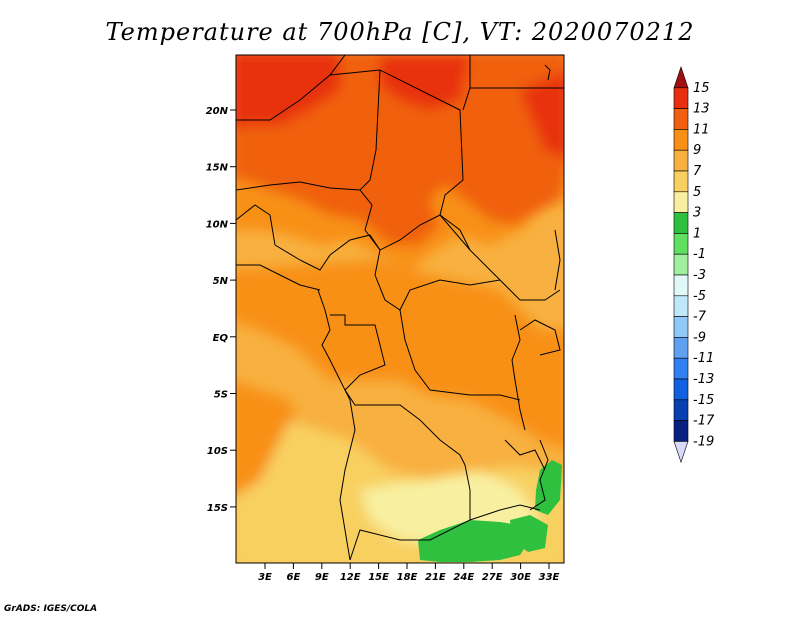  I want to click on colorbar-label: -17, so click(704, 421).